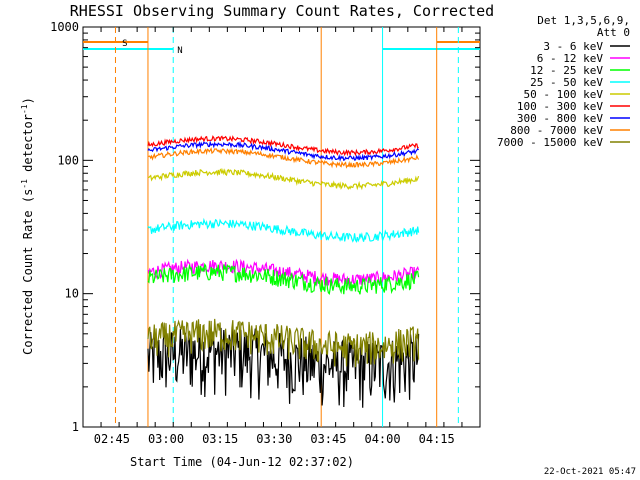 The height and width of the screenshot is (480, 640). Describe the element at coordinates (64, 27) in the screenshot. I see `y-tick-label: 1000` at that location.